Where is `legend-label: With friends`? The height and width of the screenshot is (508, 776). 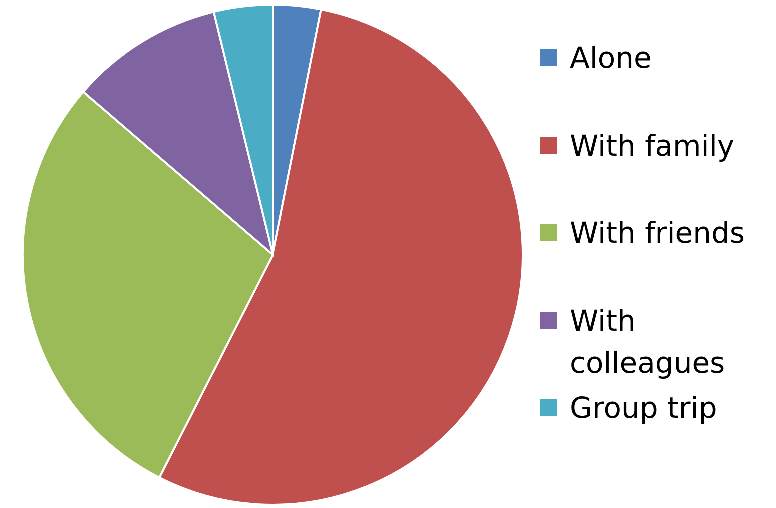
legend-label: With friends is located at coordinates (657, 233).